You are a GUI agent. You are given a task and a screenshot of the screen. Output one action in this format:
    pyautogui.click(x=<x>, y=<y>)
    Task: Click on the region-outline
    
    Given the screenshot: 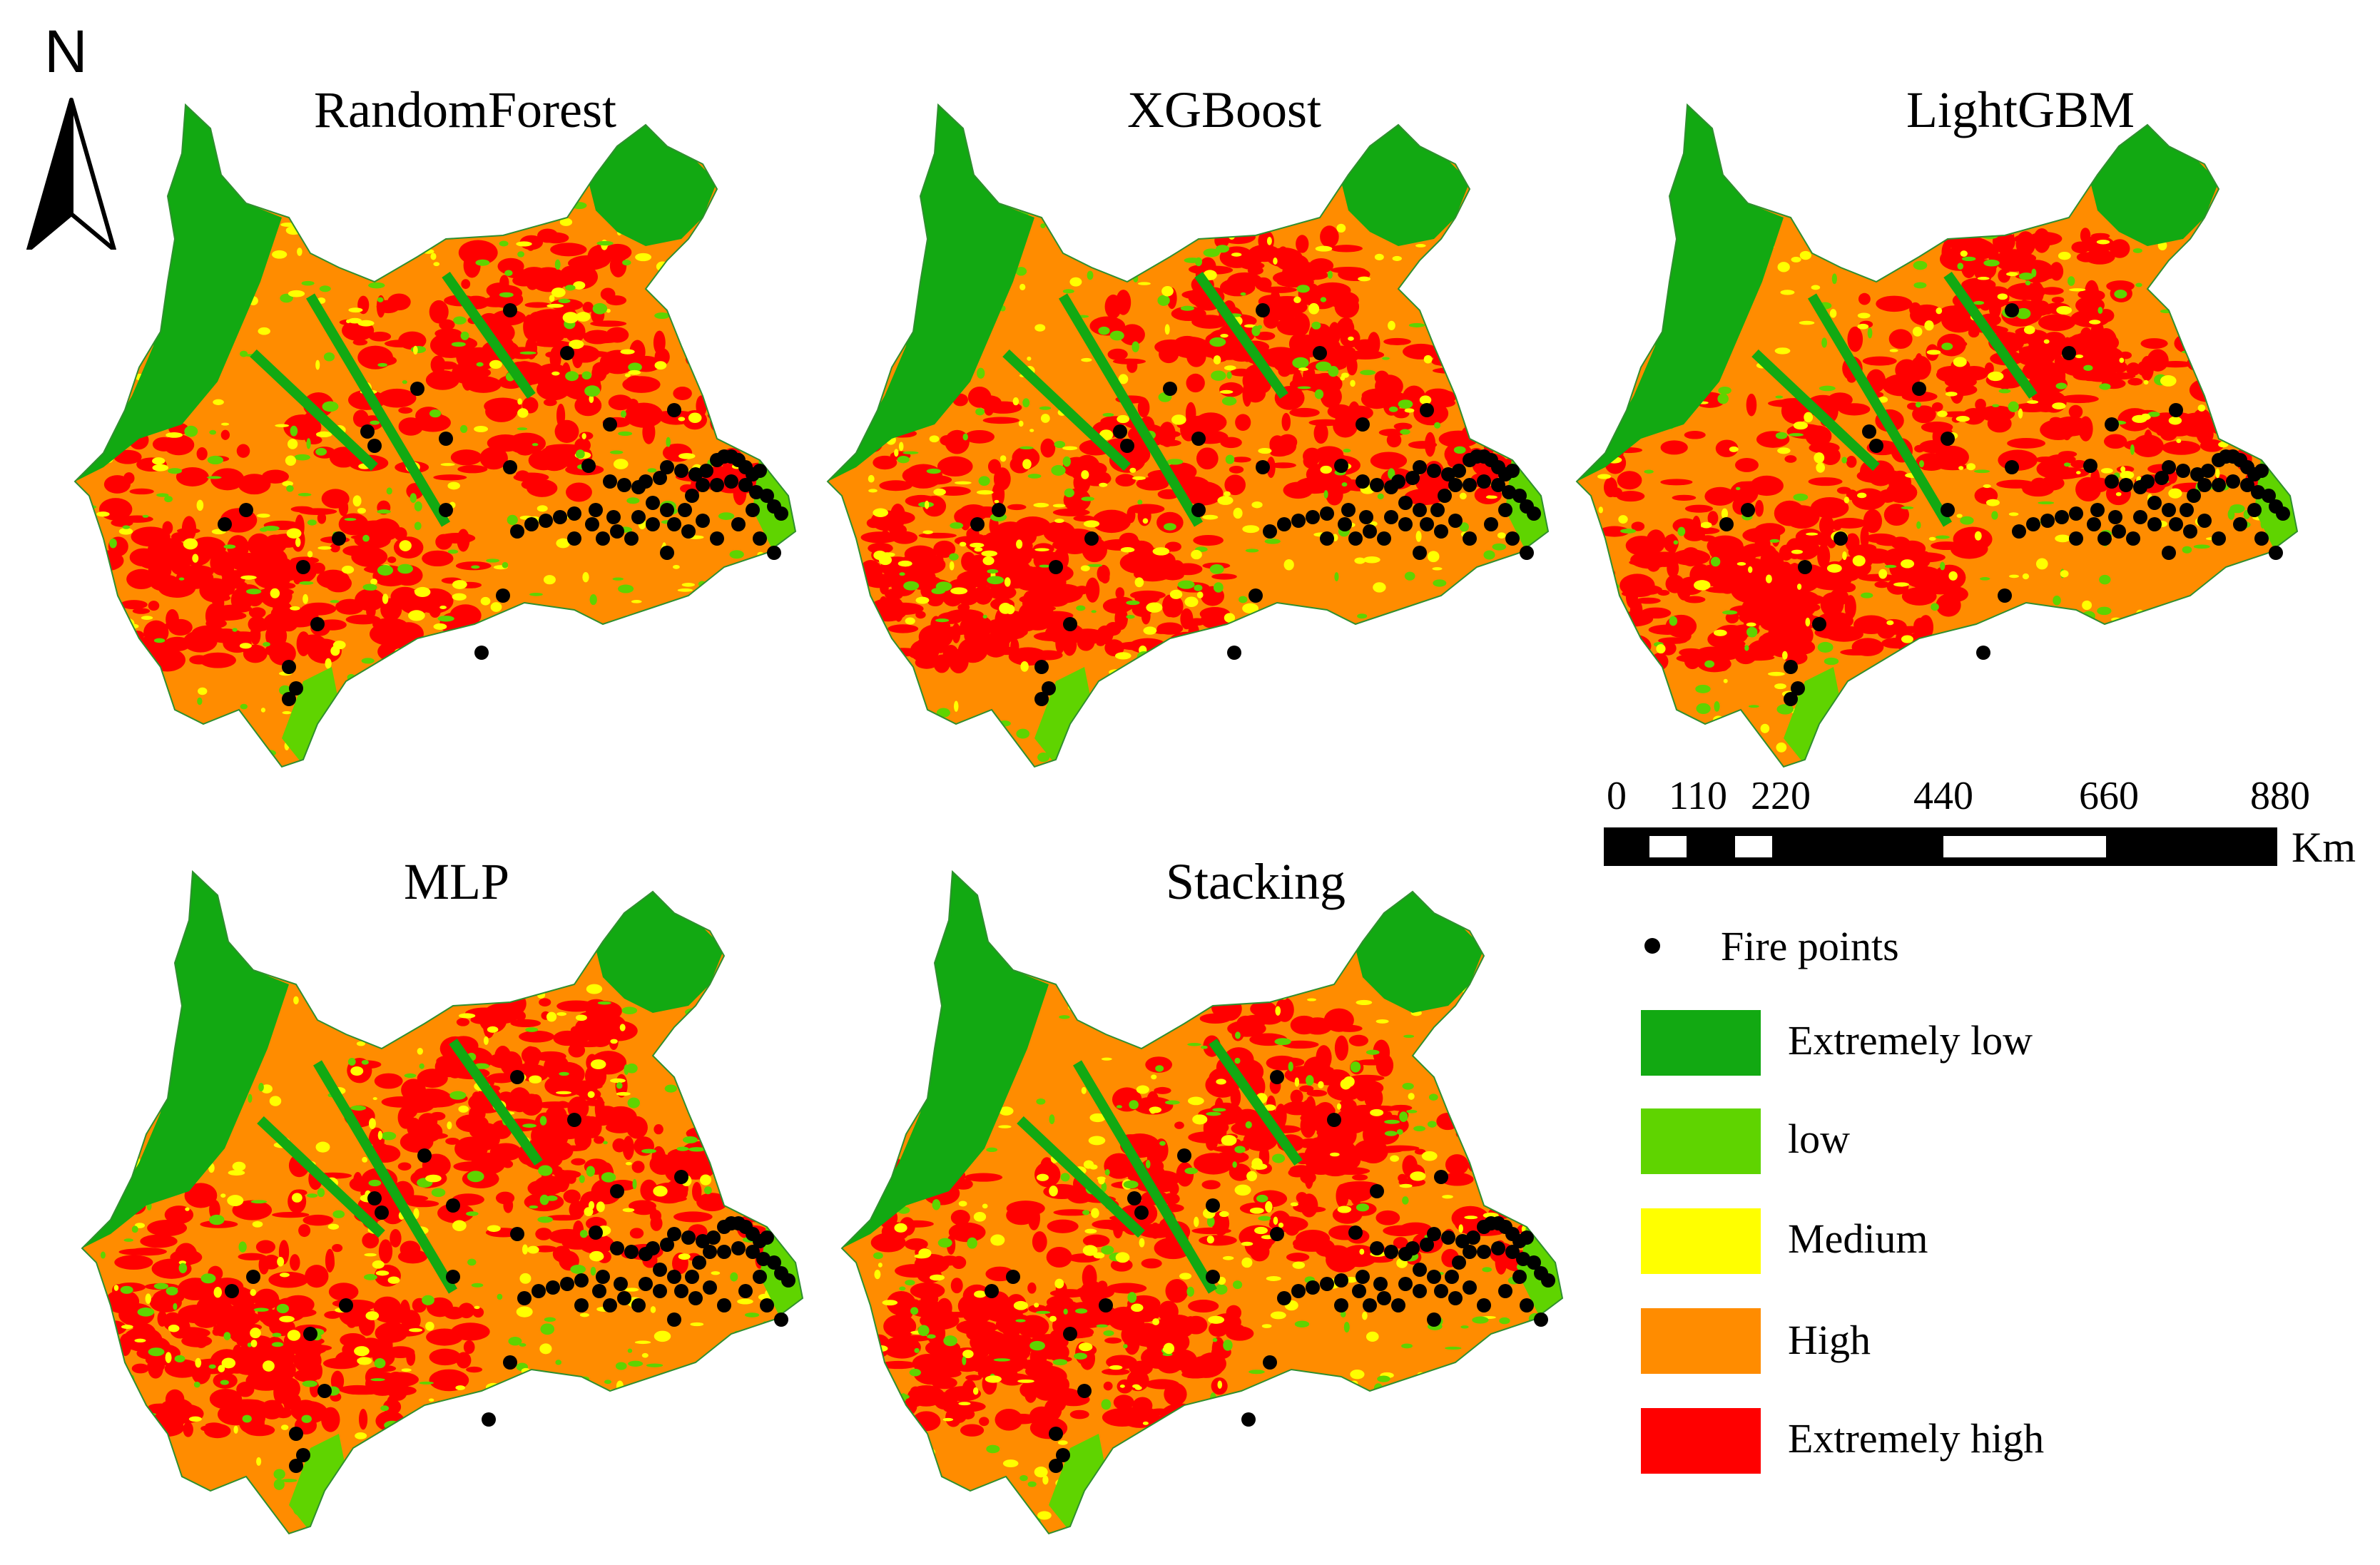 What is the action you would take?
    pyautogui.click(x=435, y=435)
    